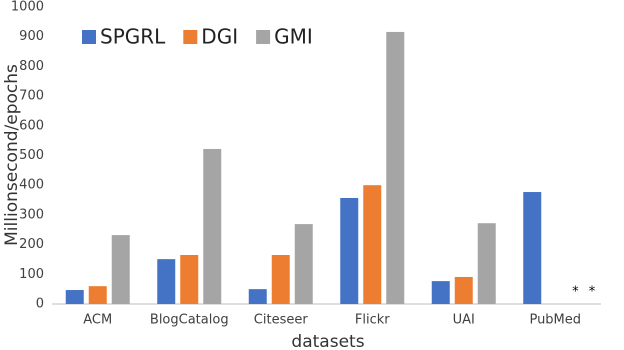 The width and height of the screenshot is (624, 350). I want to click on y-tick-label: 0, so click(40, 304).